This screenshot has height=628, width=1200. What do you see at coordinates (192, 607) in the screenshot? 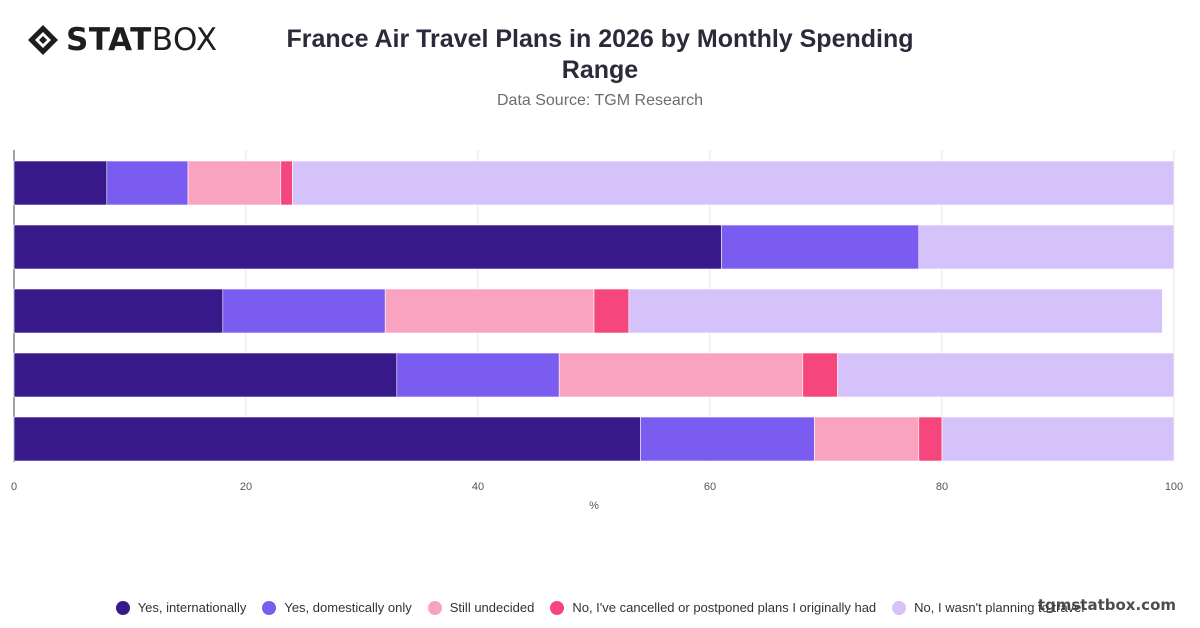
I see `legend-label: Yes, internationally` at bounding box center [192, 607].